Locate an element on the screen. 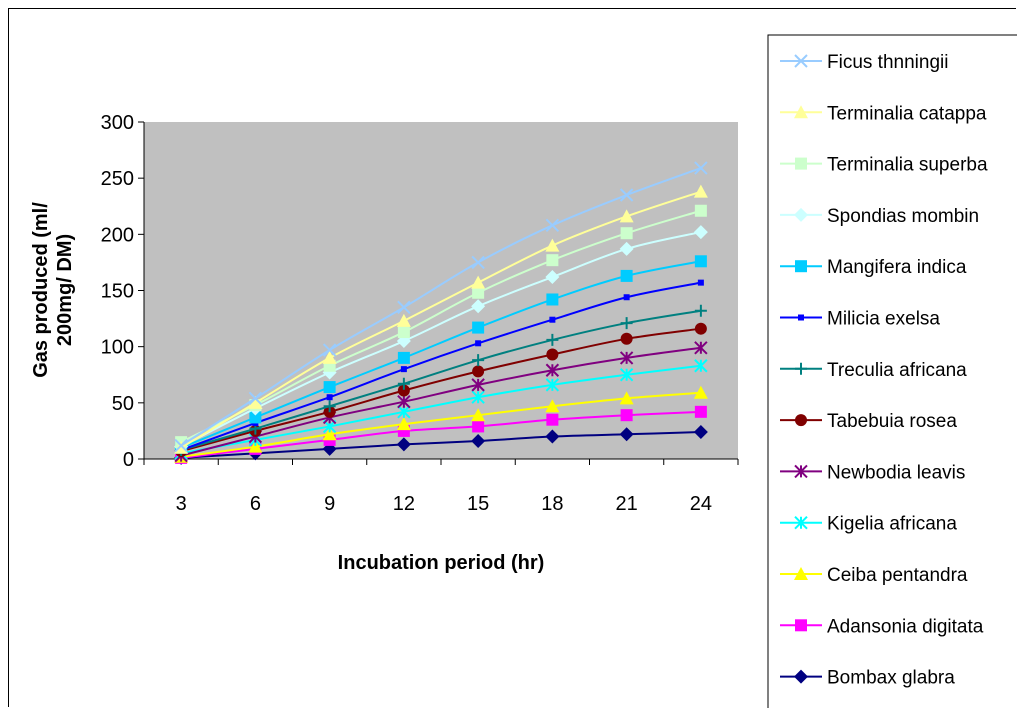 This screenshot has height=708, width=1017. x-tick-label: 18 is located at coordinates (552, 504).